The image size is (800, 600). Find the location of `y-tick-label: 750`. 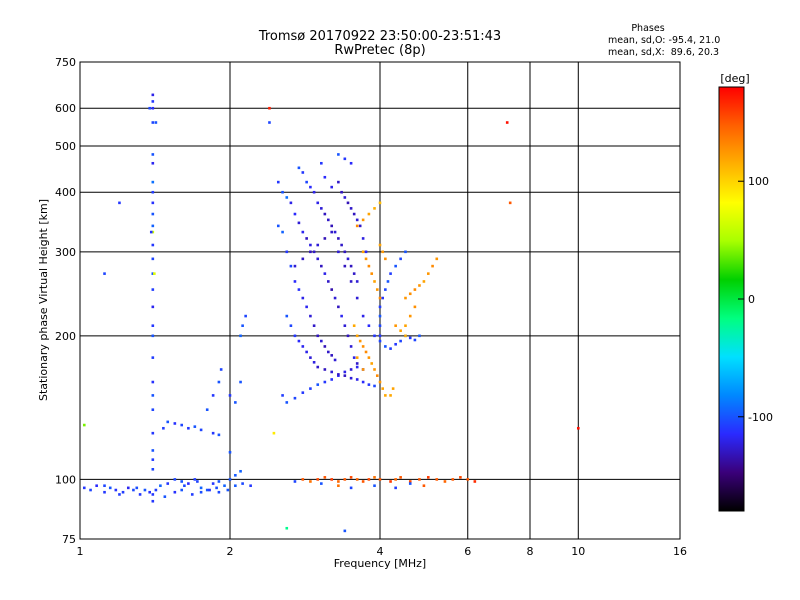

y-tick-label: 750 is located at coordinates (65, 62).